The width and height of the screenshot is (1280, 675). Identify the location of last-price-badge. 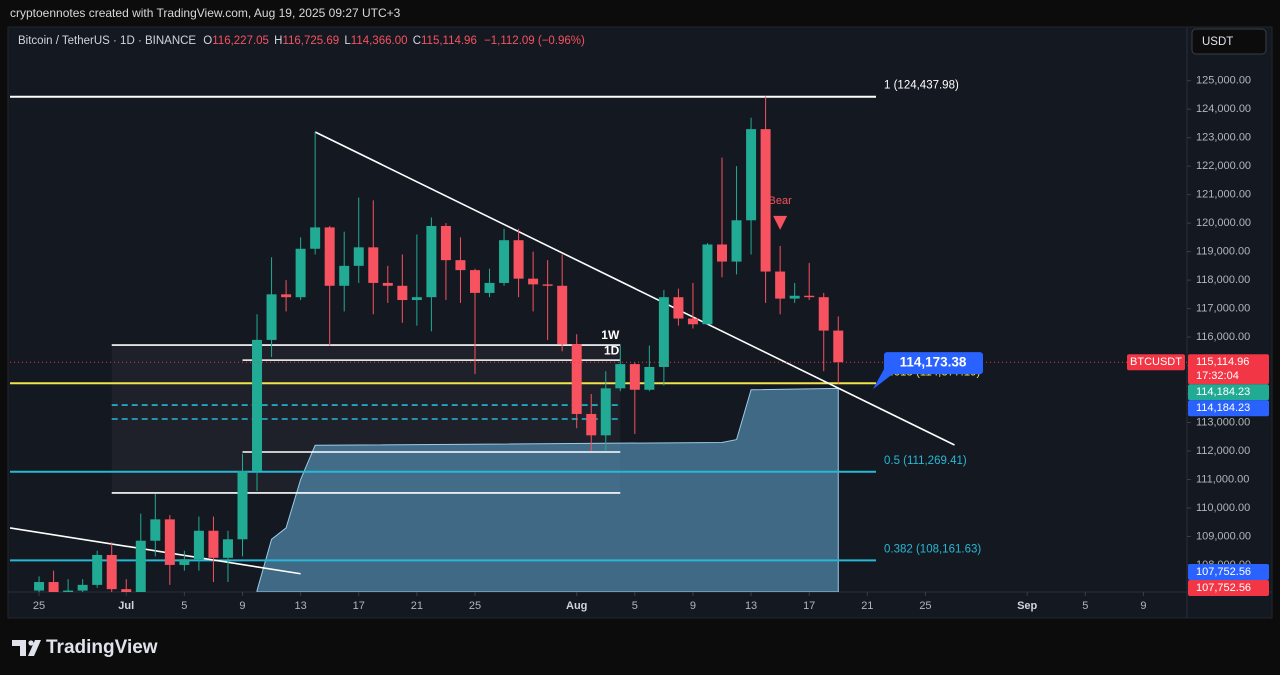
(1228, 369).